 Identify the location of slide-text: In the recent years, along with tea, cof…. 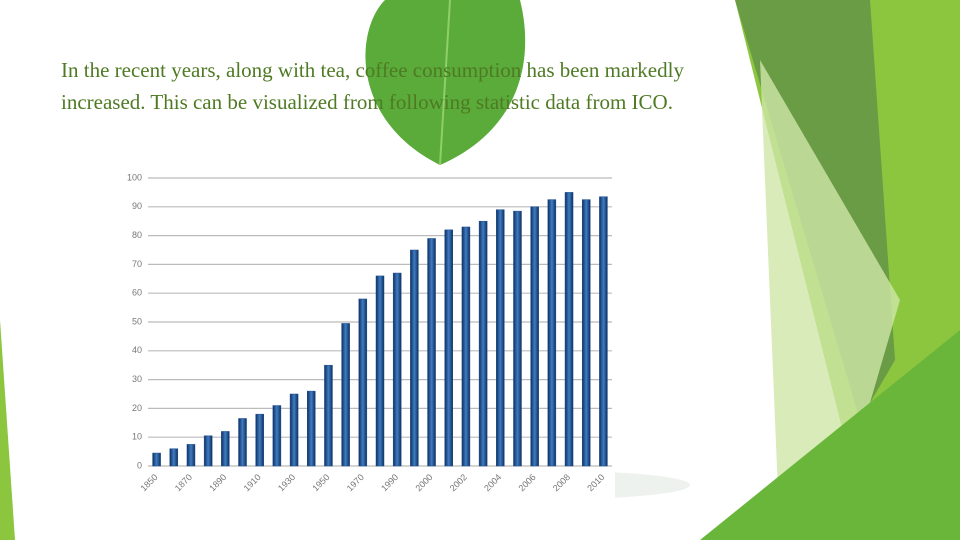
(372, 86).